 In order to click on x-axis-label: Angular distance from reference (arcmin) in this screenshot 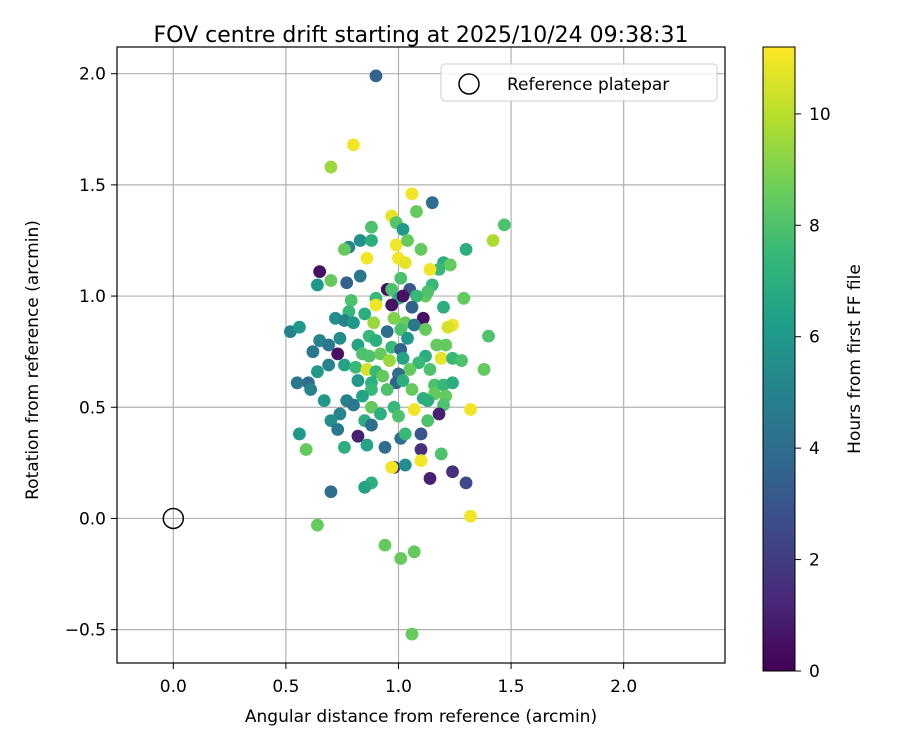, I will do `click(421, 717)`.